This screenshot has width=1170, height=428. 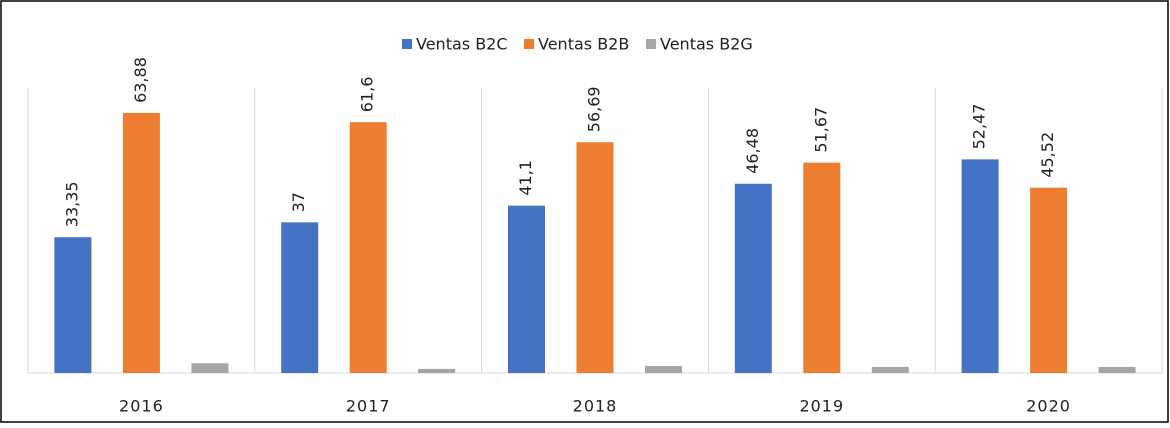 What do you see at coordinates (525, 178) in the screenshot?
I see `data-label: 41,1` at bounding box center [525, 178].